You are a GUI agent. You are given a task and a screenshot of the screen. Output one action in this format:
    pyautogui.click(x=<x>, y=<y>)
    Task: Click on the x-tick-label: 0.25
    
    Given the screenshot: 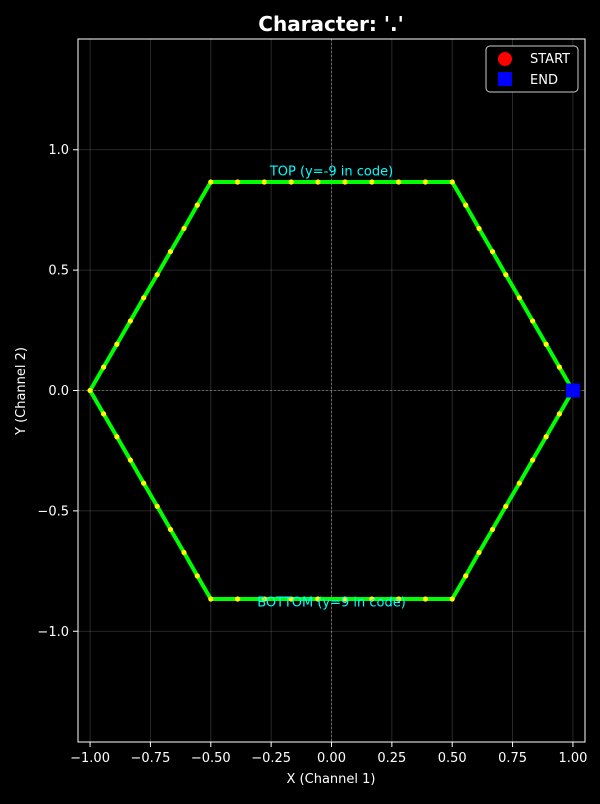 What is the action you would take?
    pyautogui.click(x=391, y=758)
    